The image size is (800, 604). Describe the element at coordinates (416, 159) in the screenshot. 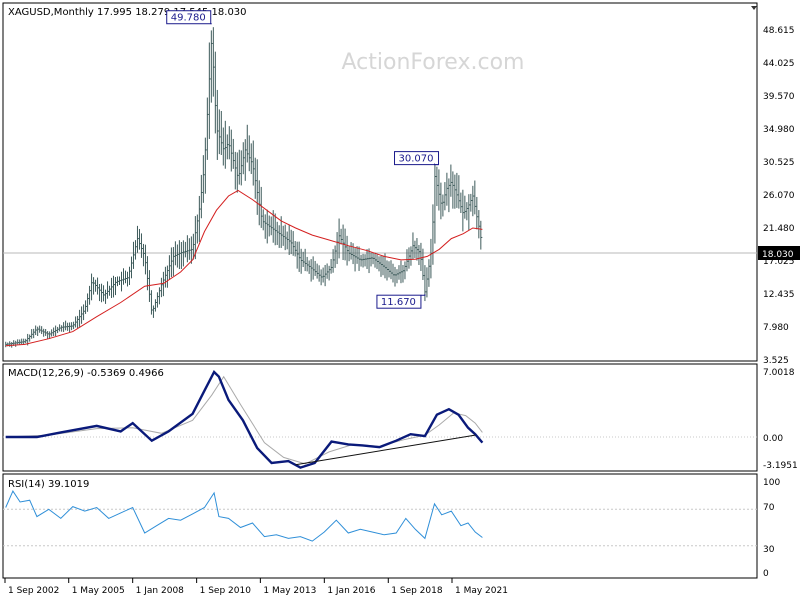

I see `annotation-label: 30.070` at that location.